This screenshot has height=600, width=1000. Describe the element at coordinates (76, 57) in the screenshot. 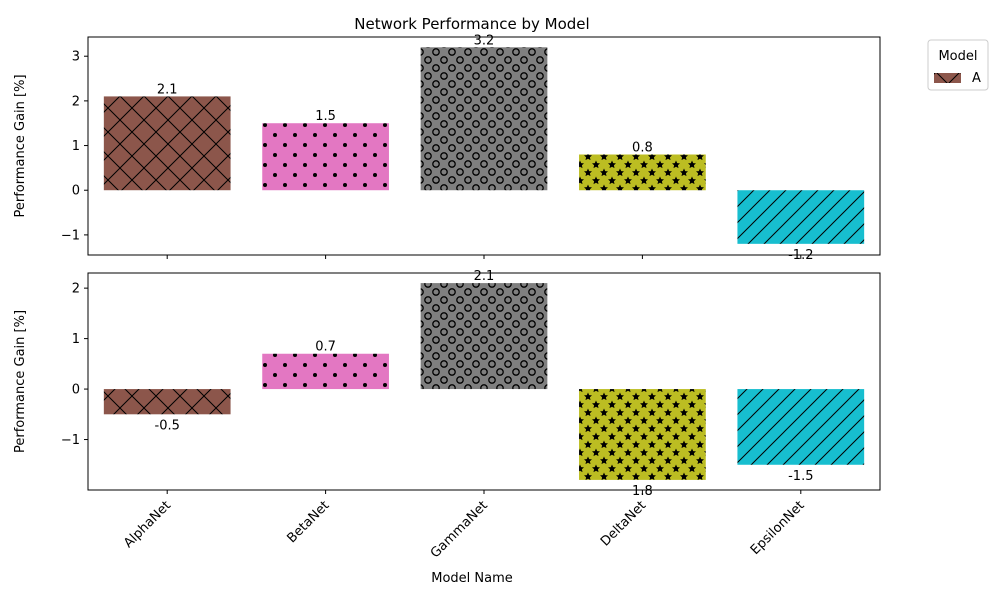

I see `y-tick-label: 3` at that location.